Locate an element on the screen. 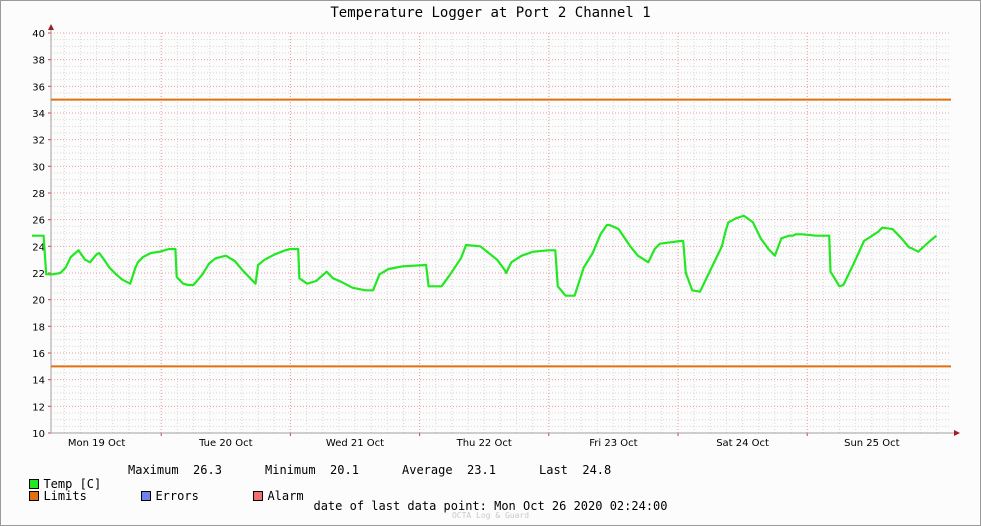 The width and height of the screenshot is (981, 526). legend-alarm: Alarm is located at coordinates (271, 489).